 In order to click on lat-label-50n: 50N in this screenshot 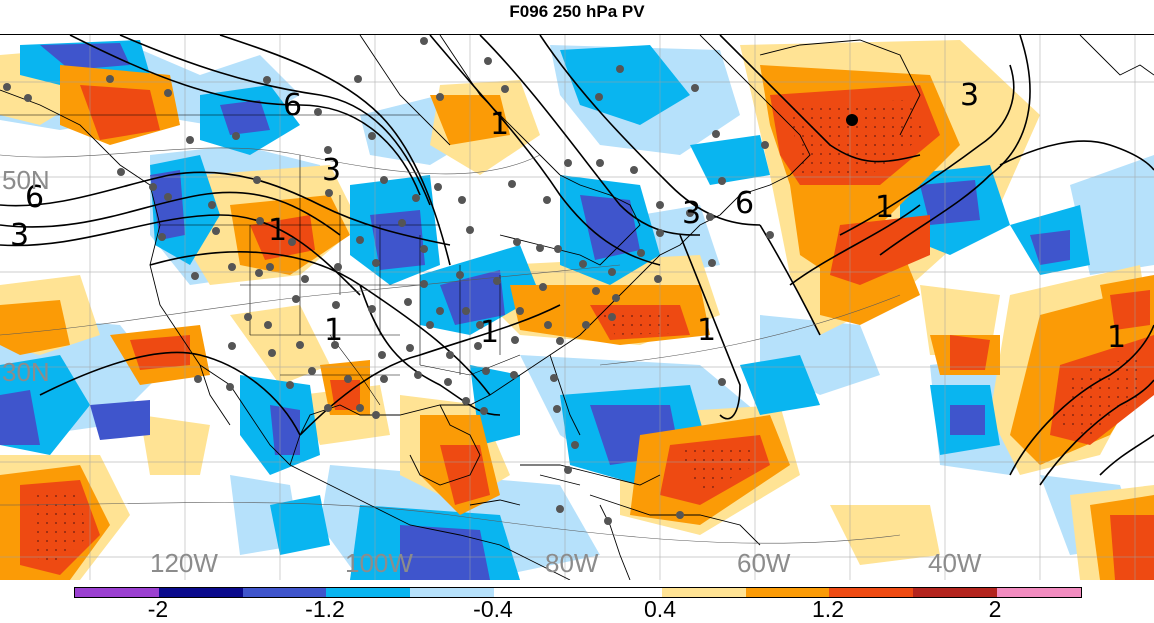, I will do `click(26, 180)`.